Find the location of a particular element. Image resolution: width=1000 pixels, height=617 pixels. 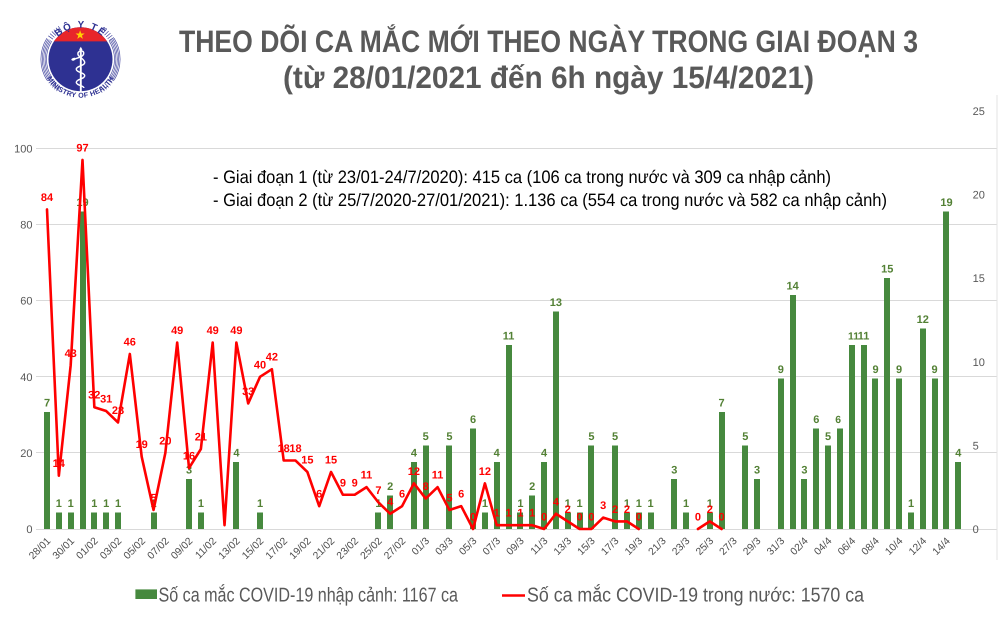

svg-text:Số ca mắc COVID-19 trong nước:: Số ca mắc COVID-19 trong nước: 1570 ca is located at coordinates (696, 595).